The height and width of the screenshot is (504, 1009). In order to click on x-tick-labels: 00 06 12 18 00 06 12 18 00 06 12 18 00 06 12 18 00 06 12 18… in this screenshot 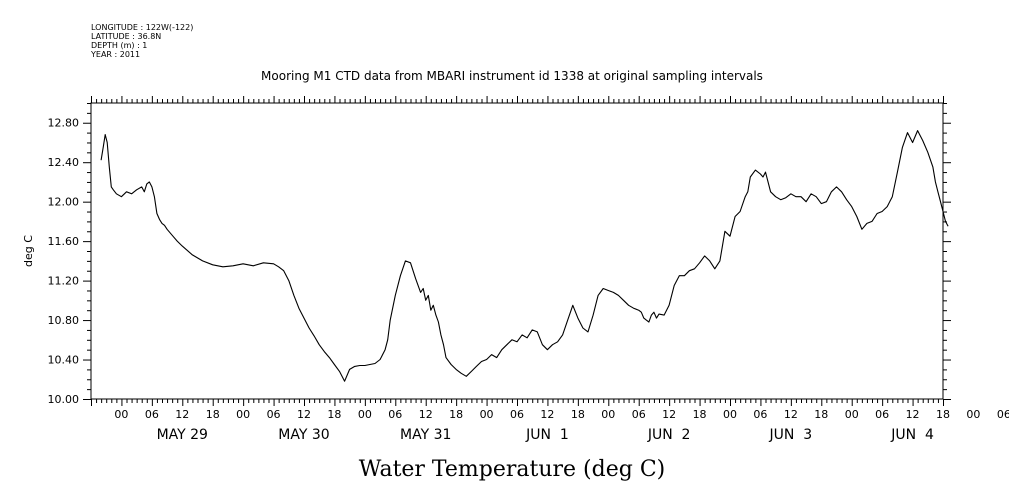, I will do `click(561, 414)`.